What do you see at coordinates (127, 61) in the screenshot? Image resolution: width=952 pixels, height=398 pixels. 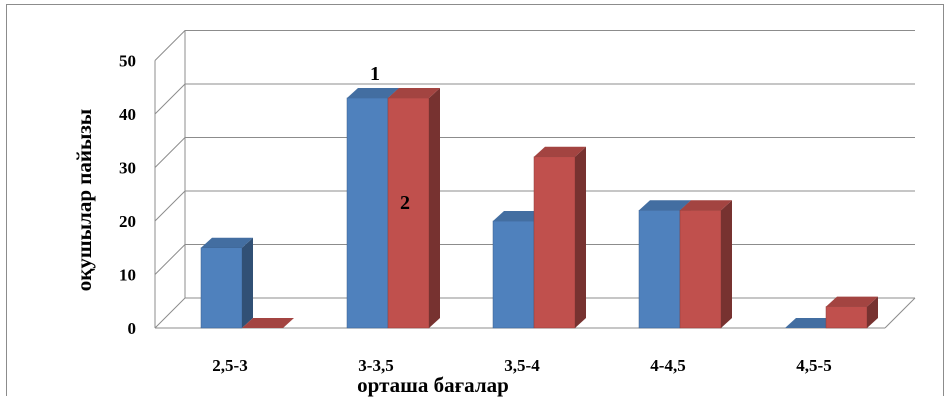 I see `y-tick-label: 50` at bounding box center [127, 61].